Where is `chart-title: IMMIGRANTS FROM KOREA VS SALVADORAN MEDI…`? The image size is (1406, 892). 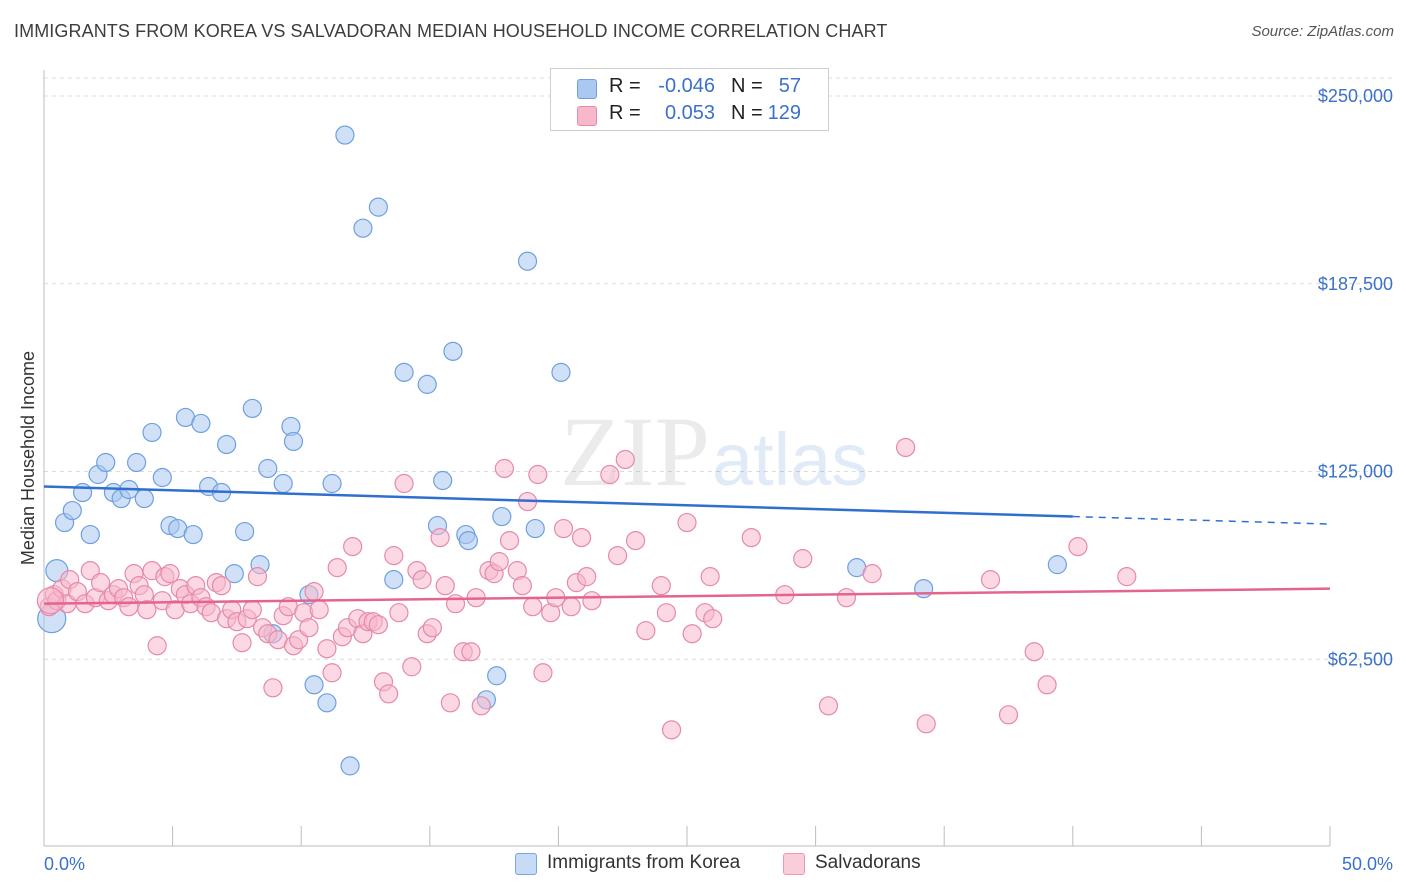
chart-title: IMMIGRANTS FROM KOREA VS SALVADORAN MEDI… is located at coordinates (451, 31).